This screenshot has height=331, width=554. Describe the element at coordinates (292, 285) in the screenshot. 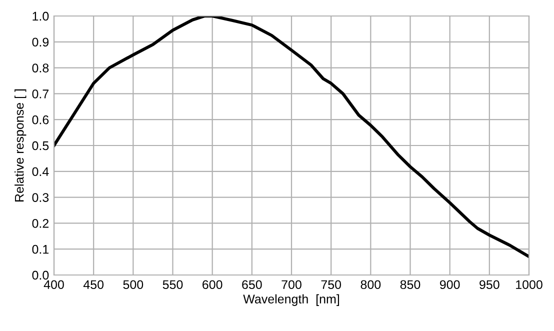

I see `x-tick-label: 700` at that location.